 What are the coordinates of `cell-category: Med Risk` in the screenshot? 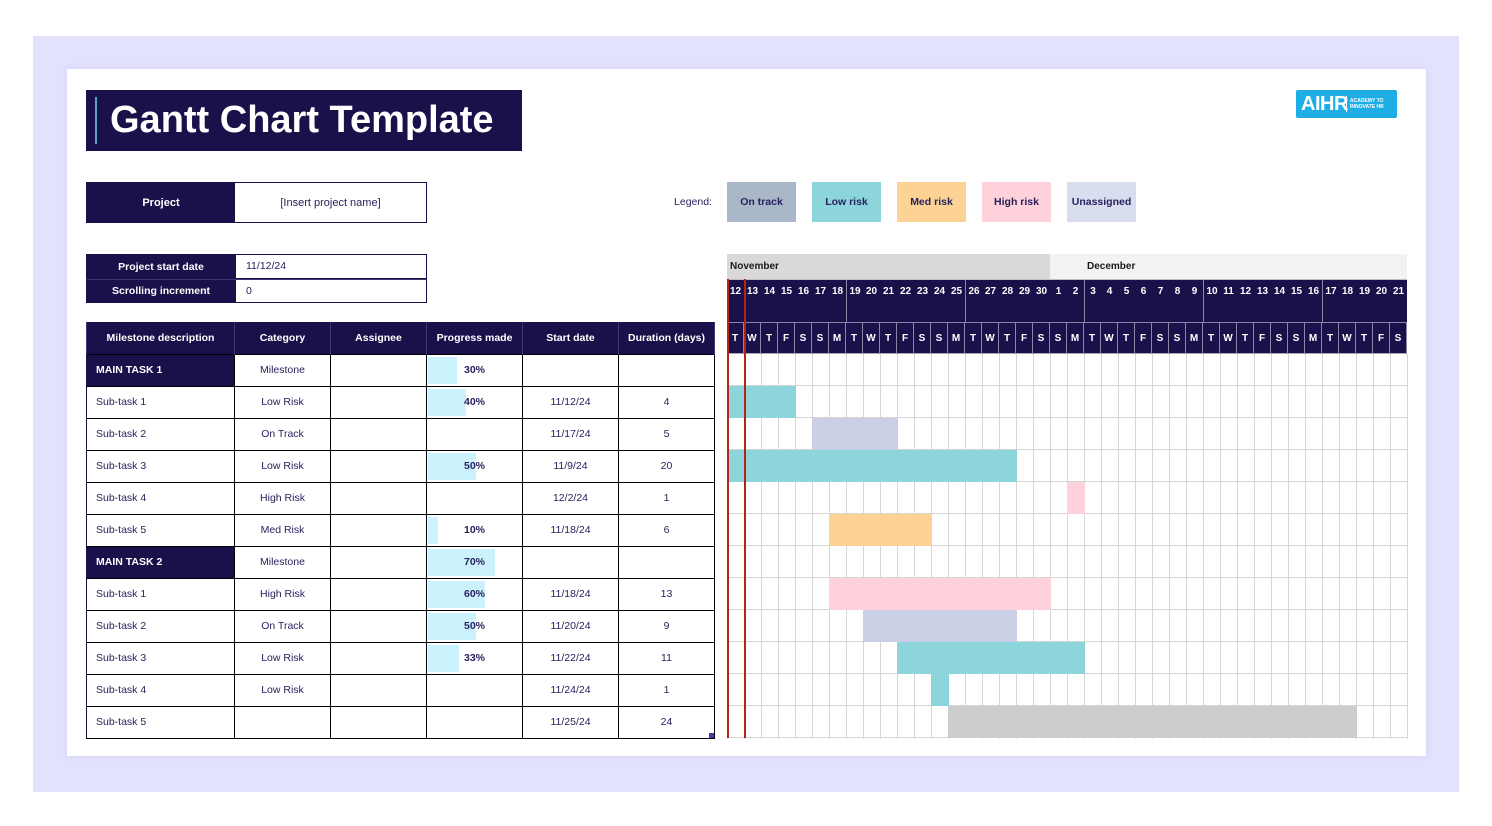 It's located at (282, 530).